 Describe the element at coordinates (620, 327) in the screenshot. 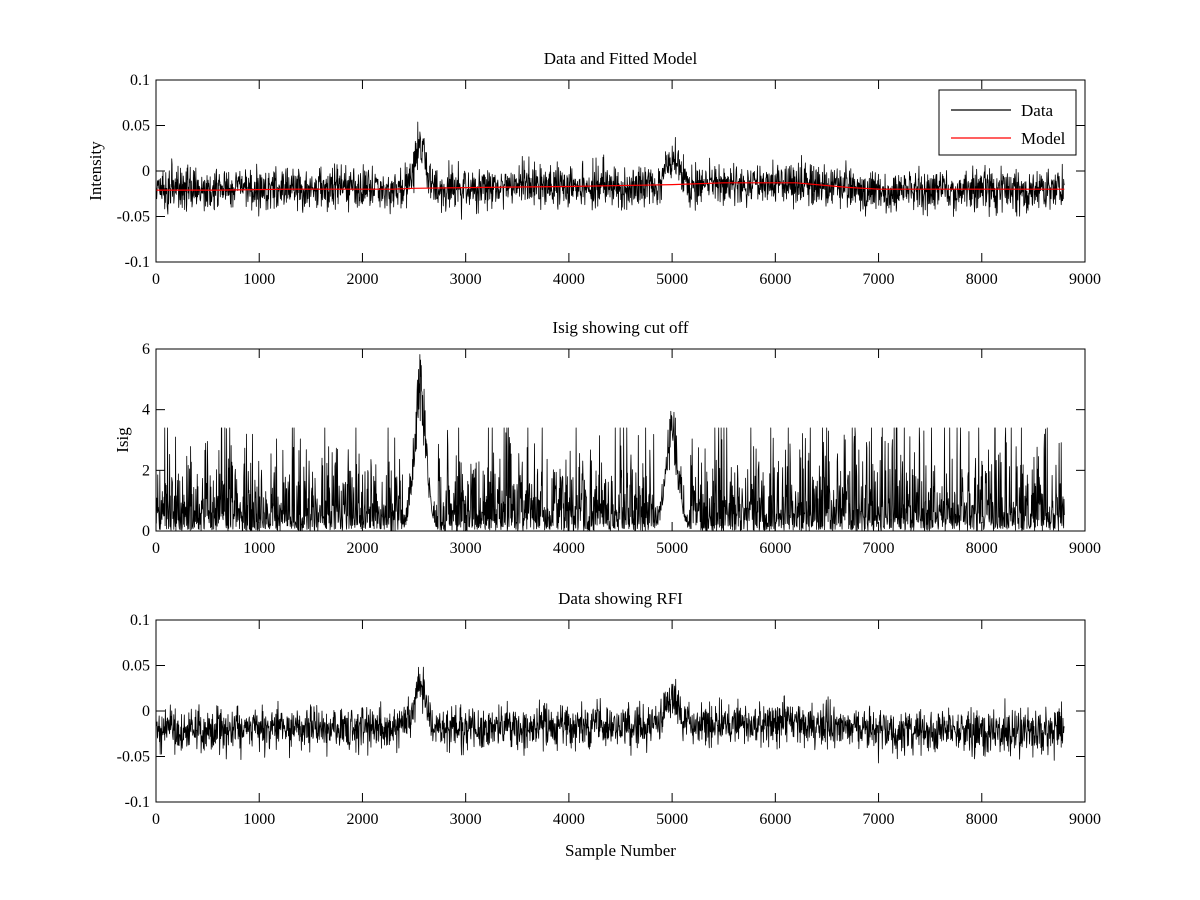

I see `panel-2-title: Isig showing cut off` at that location.